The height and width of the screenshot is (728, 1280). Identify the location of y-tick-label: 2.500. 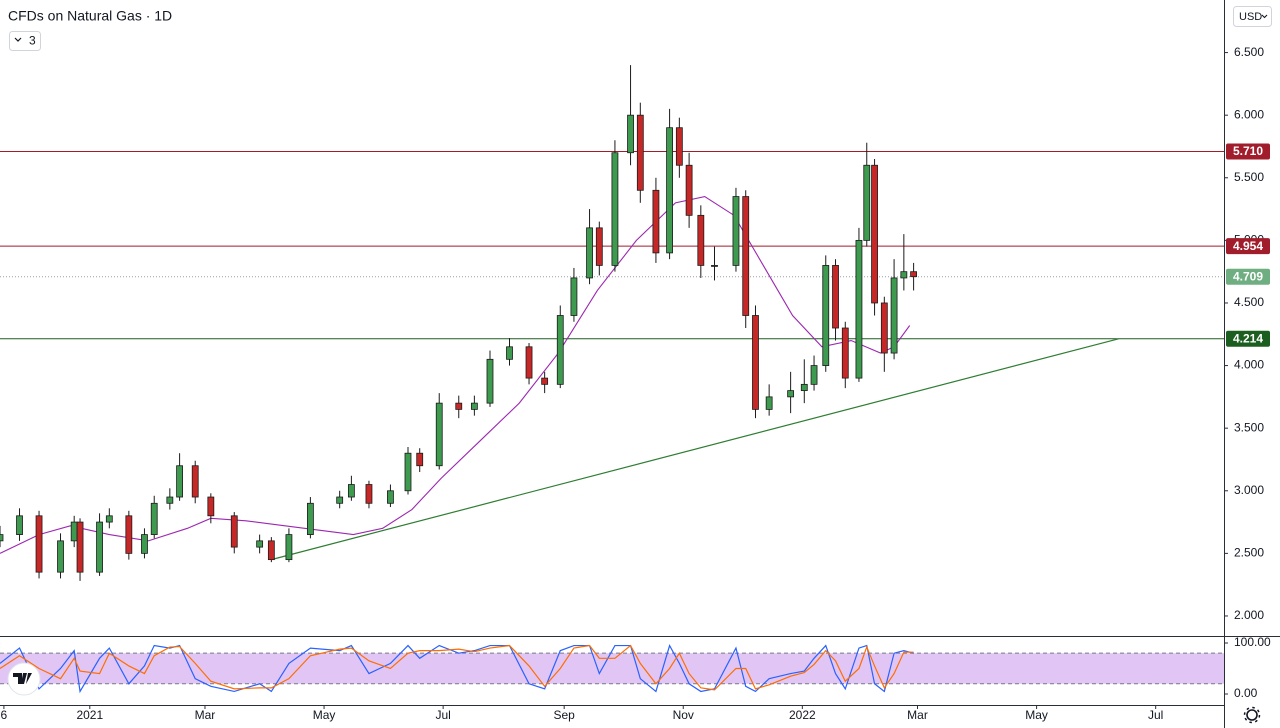
(1249, 553).